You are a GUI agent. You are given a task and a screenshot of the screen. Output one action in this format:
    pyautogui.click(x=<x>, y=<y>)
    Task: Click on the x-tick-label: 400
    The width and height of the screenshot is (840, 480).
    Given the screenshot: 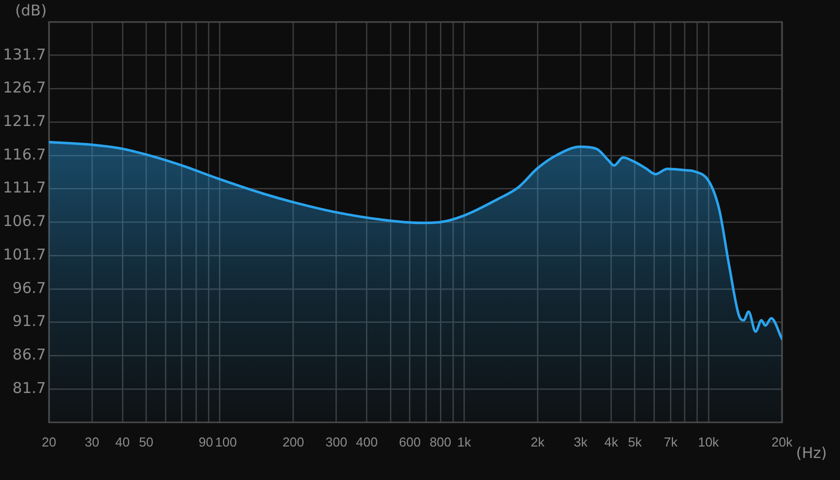 What is the action you would take?
    pyautogui.click(x=367, y=442)
    